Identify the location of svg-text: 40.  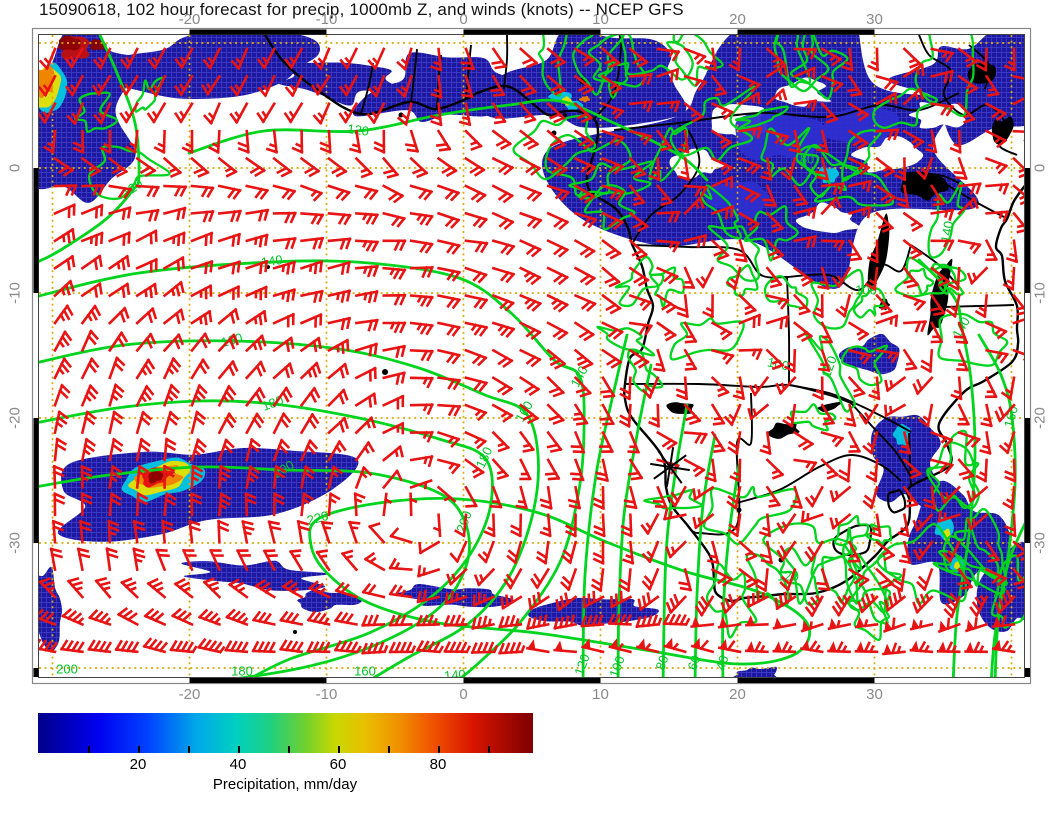
(721, 662).